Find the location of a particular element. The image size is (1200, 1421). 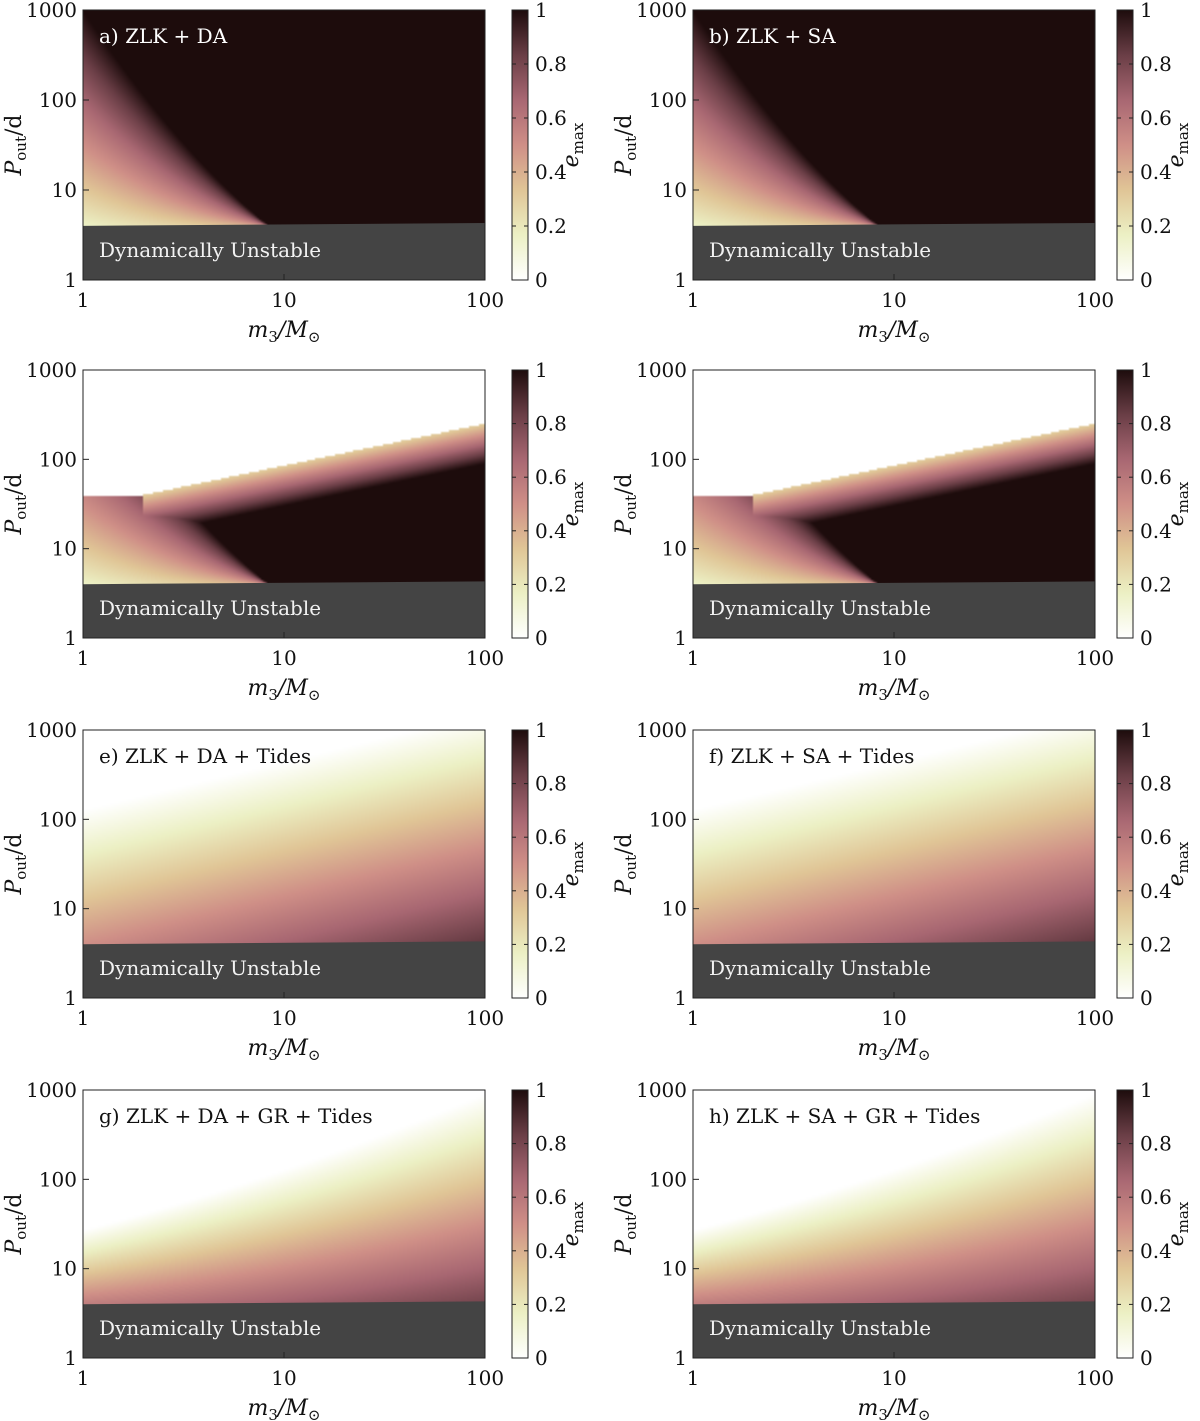

colorbar-g is located at coordinates (520, 1224).